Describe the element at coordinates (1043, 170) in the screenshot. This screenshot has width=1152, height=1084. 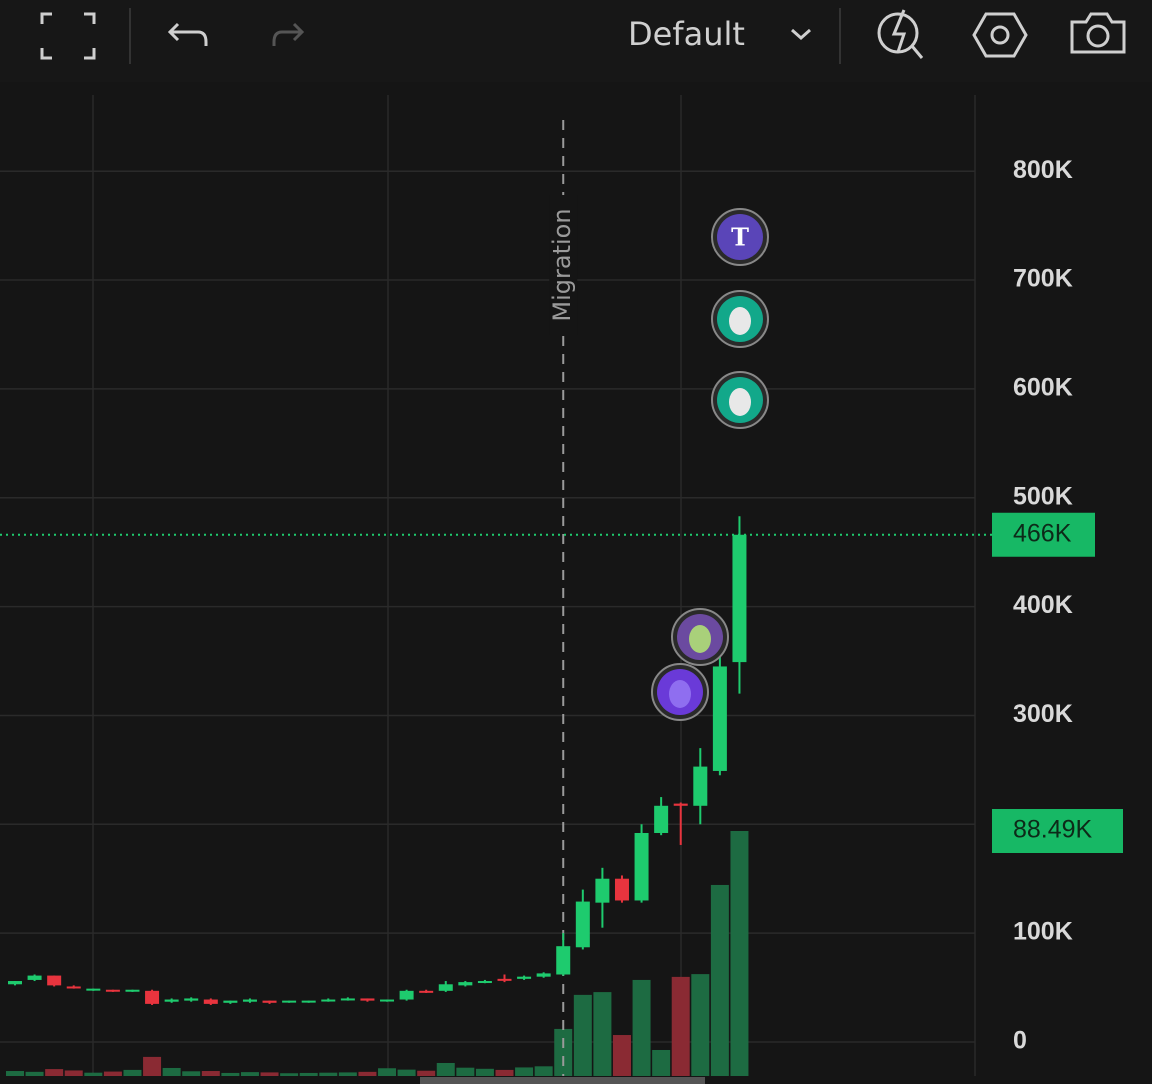
I see `y-tick-label: 800K` at that location.